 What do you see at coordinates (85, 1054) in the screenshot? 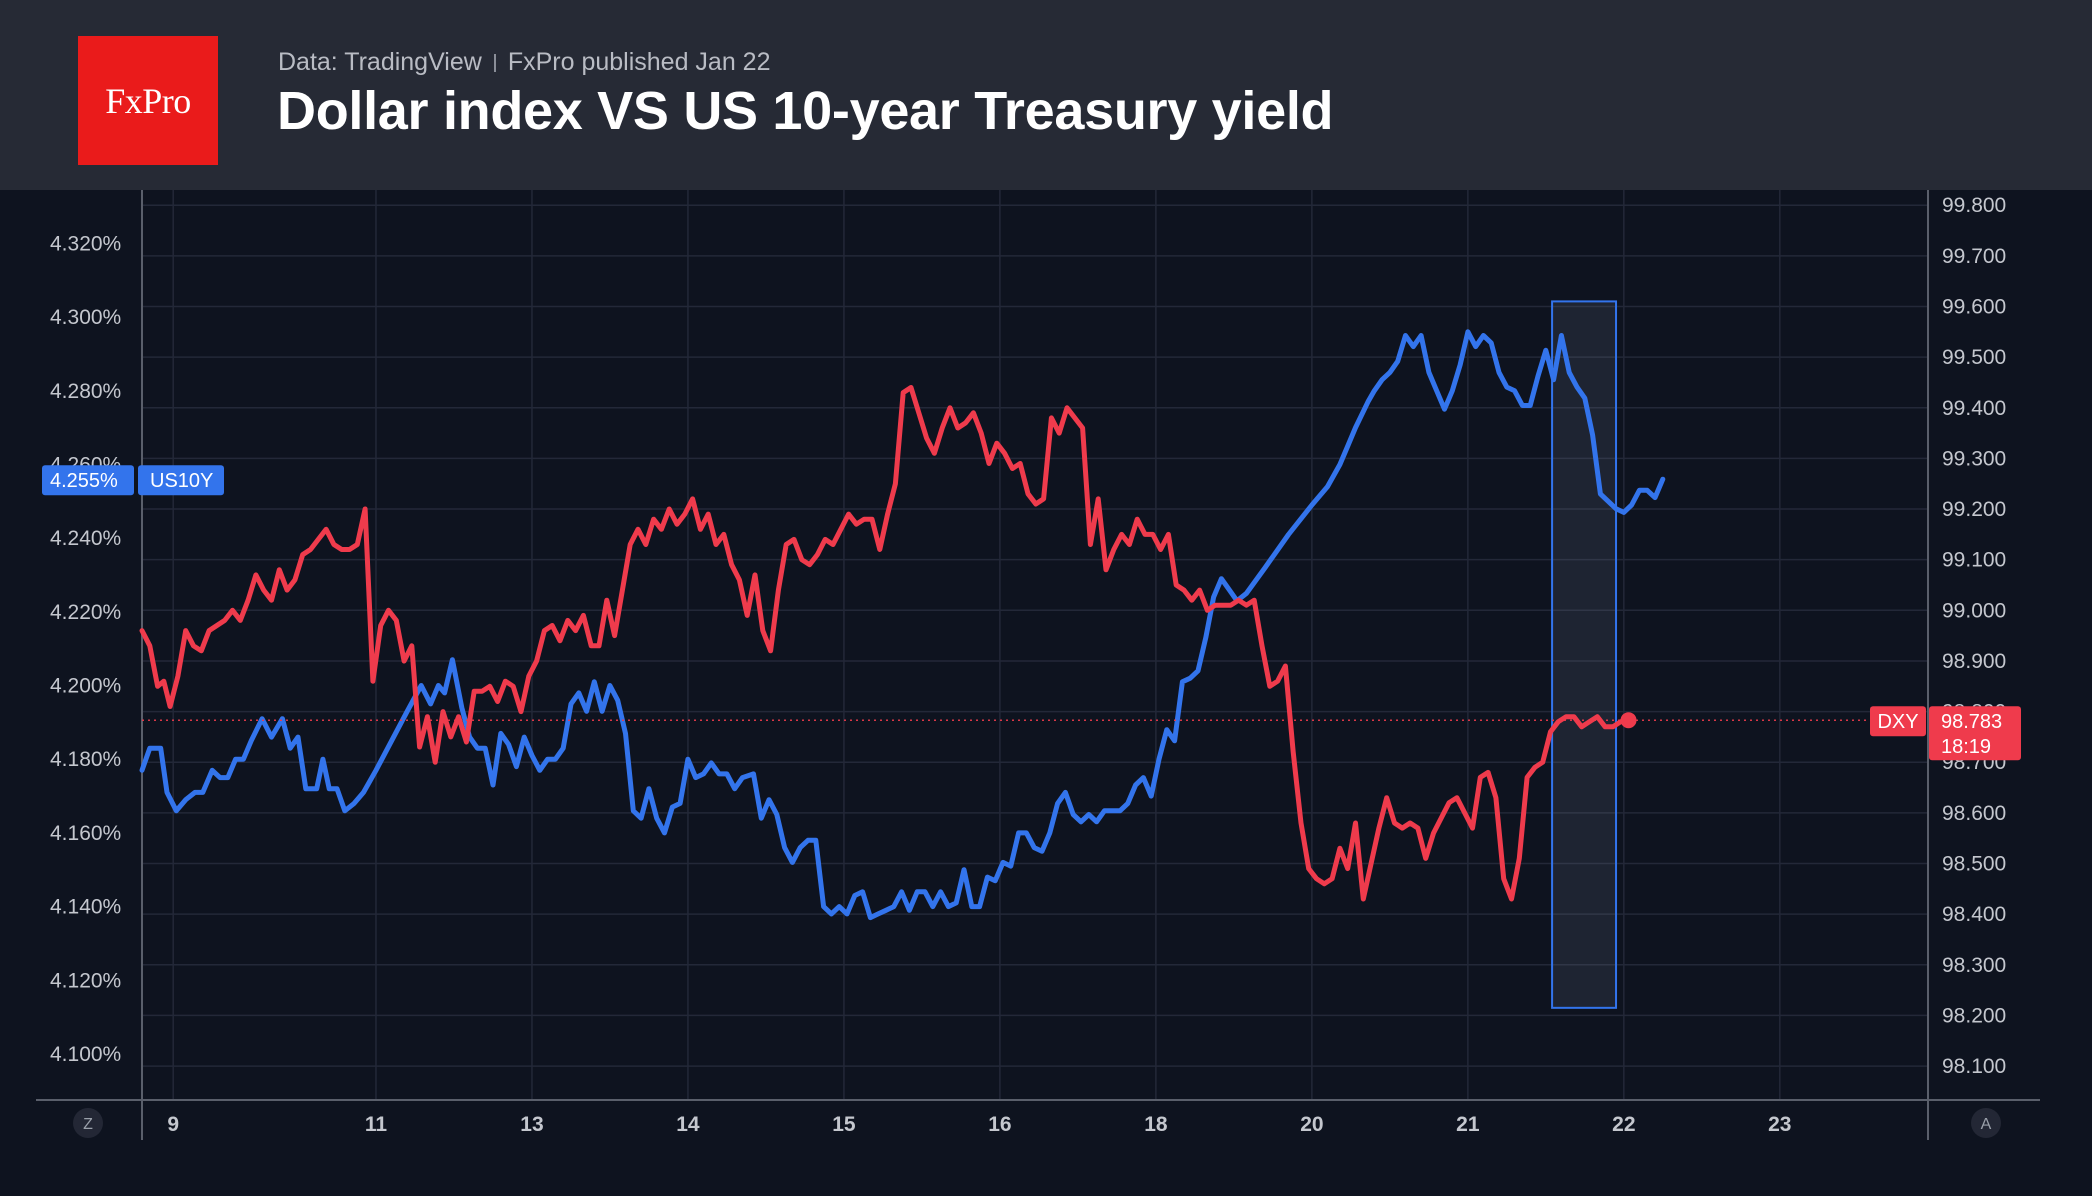
I see `left-tick-label: 4.100%` at bounding box center [85, 1054].